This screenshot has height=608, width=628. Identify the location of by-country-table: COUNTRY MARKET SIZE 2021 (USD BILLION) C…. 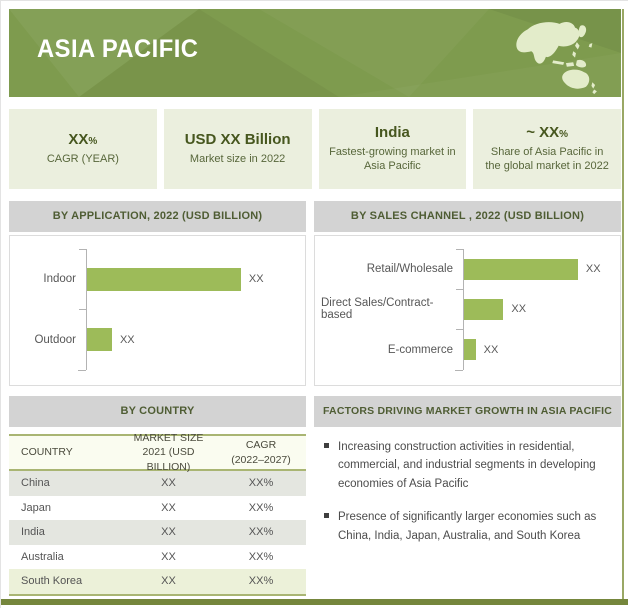
(157, 514).